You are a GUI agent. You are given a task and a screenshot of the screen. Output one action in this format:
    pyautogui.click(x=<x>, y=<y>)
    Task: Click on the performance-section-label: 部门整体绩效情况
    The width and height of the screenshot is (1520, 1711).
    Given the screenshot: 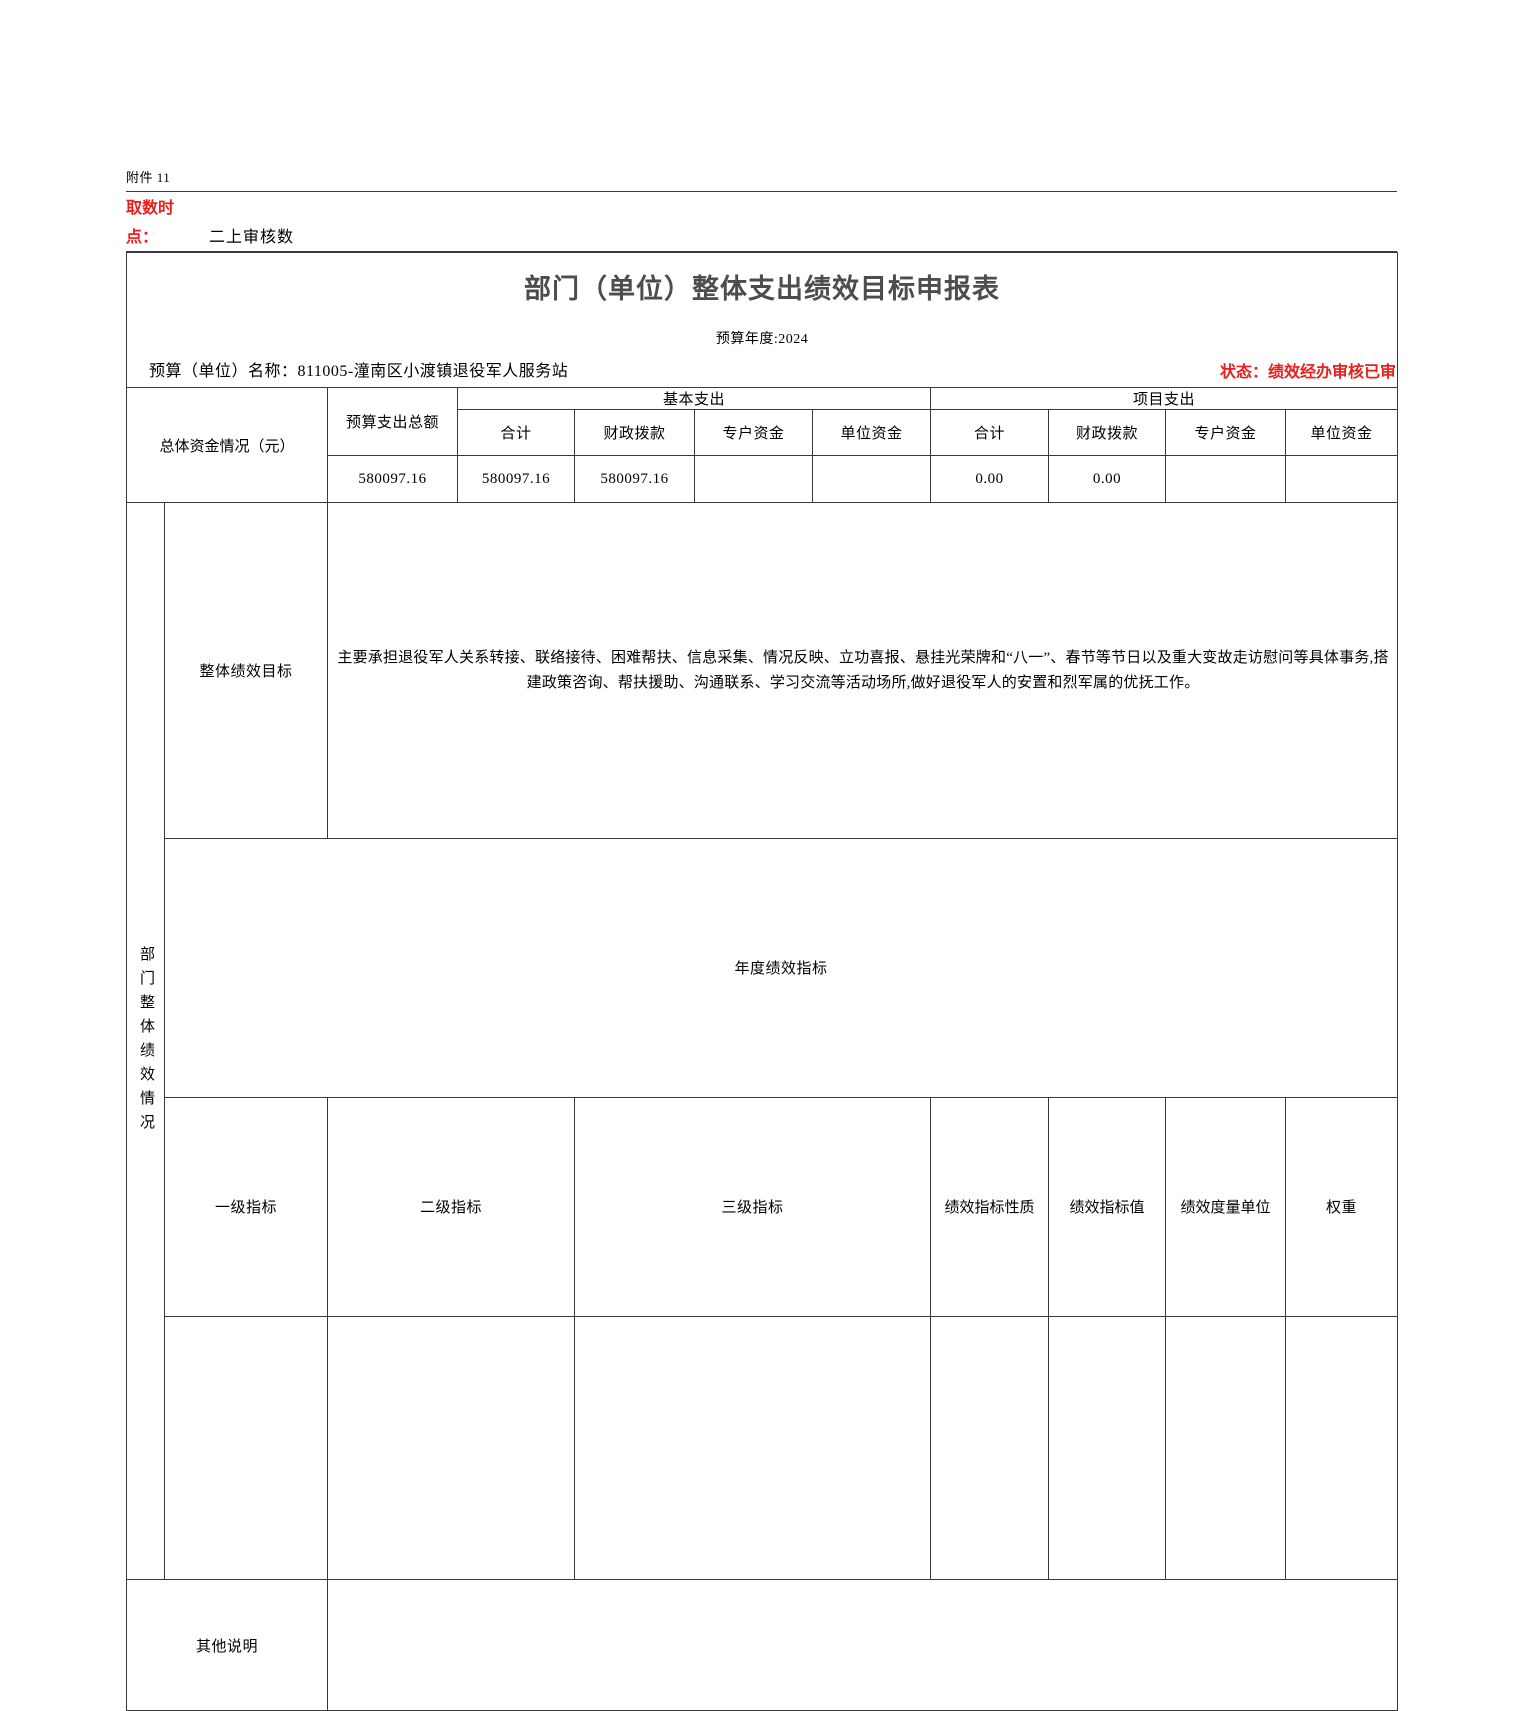 What is the action you would take?
    pyautogui.click(x=146, y=1041)
    